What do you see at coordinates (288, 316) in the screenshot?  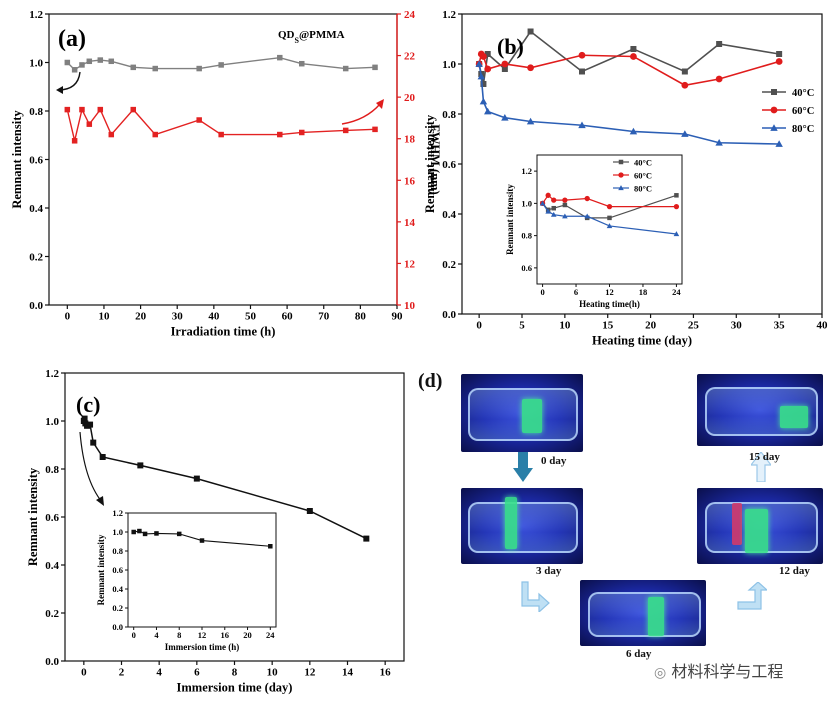 I see `x-tick-label: 60` at bounding box center [288, 316].